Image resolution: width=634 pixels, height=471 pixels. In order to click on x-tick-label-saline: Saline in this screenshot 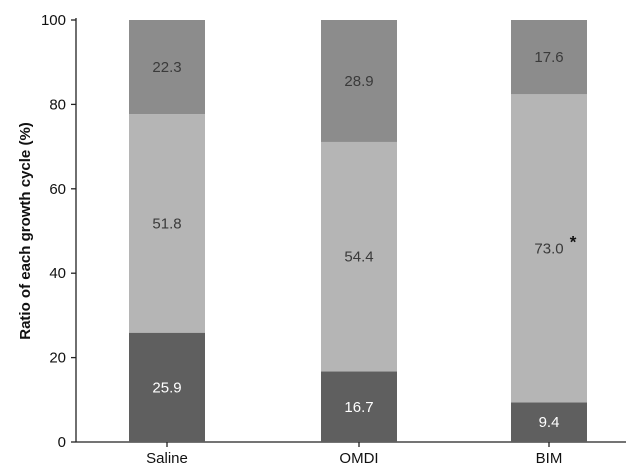, I will do `click(167, 458)`.